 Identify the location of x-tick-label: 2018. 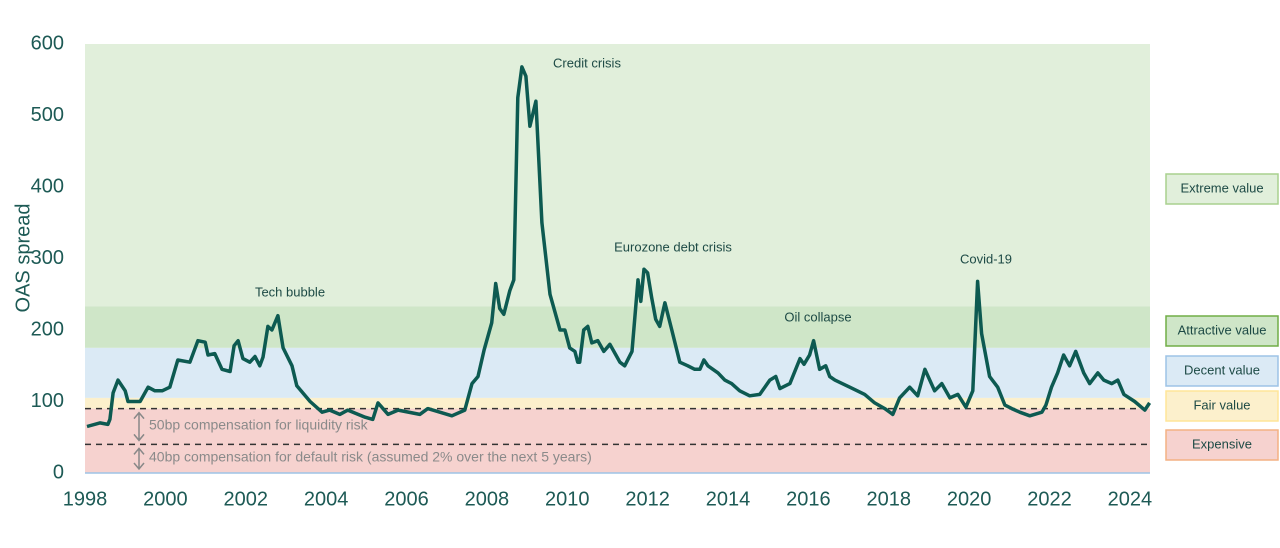
(889, 499).